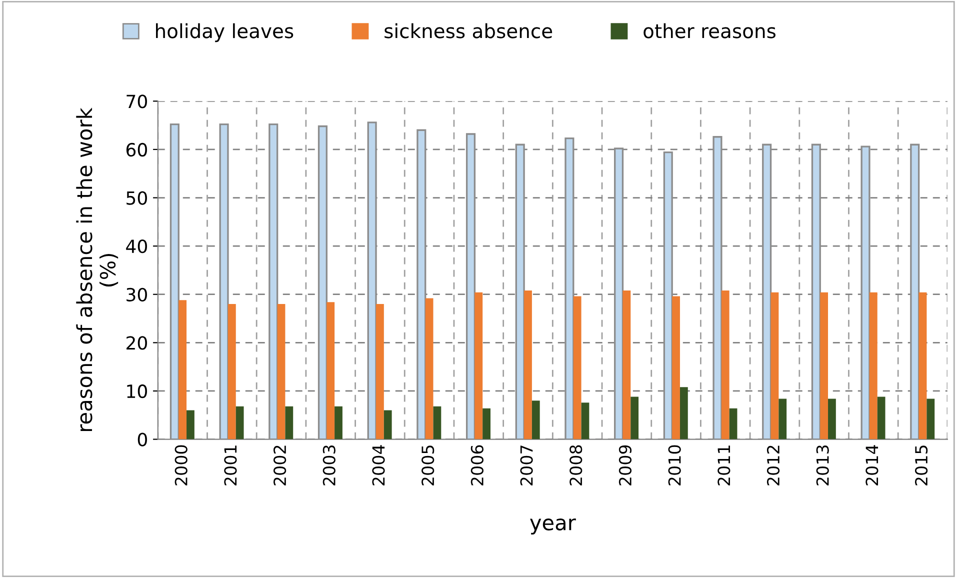 This screenshot has height=578, width=957. I want to click on y-tick-label: 70, so click(136, 101).